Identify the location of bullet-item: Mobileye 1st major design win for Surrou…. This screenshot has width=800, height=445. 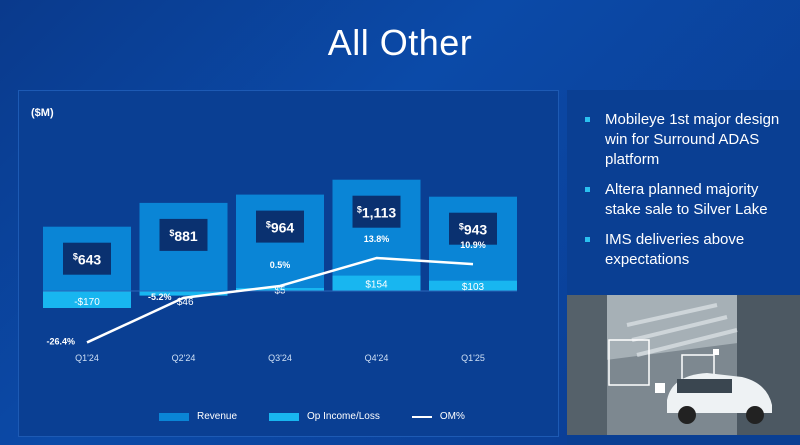
(687, 140).